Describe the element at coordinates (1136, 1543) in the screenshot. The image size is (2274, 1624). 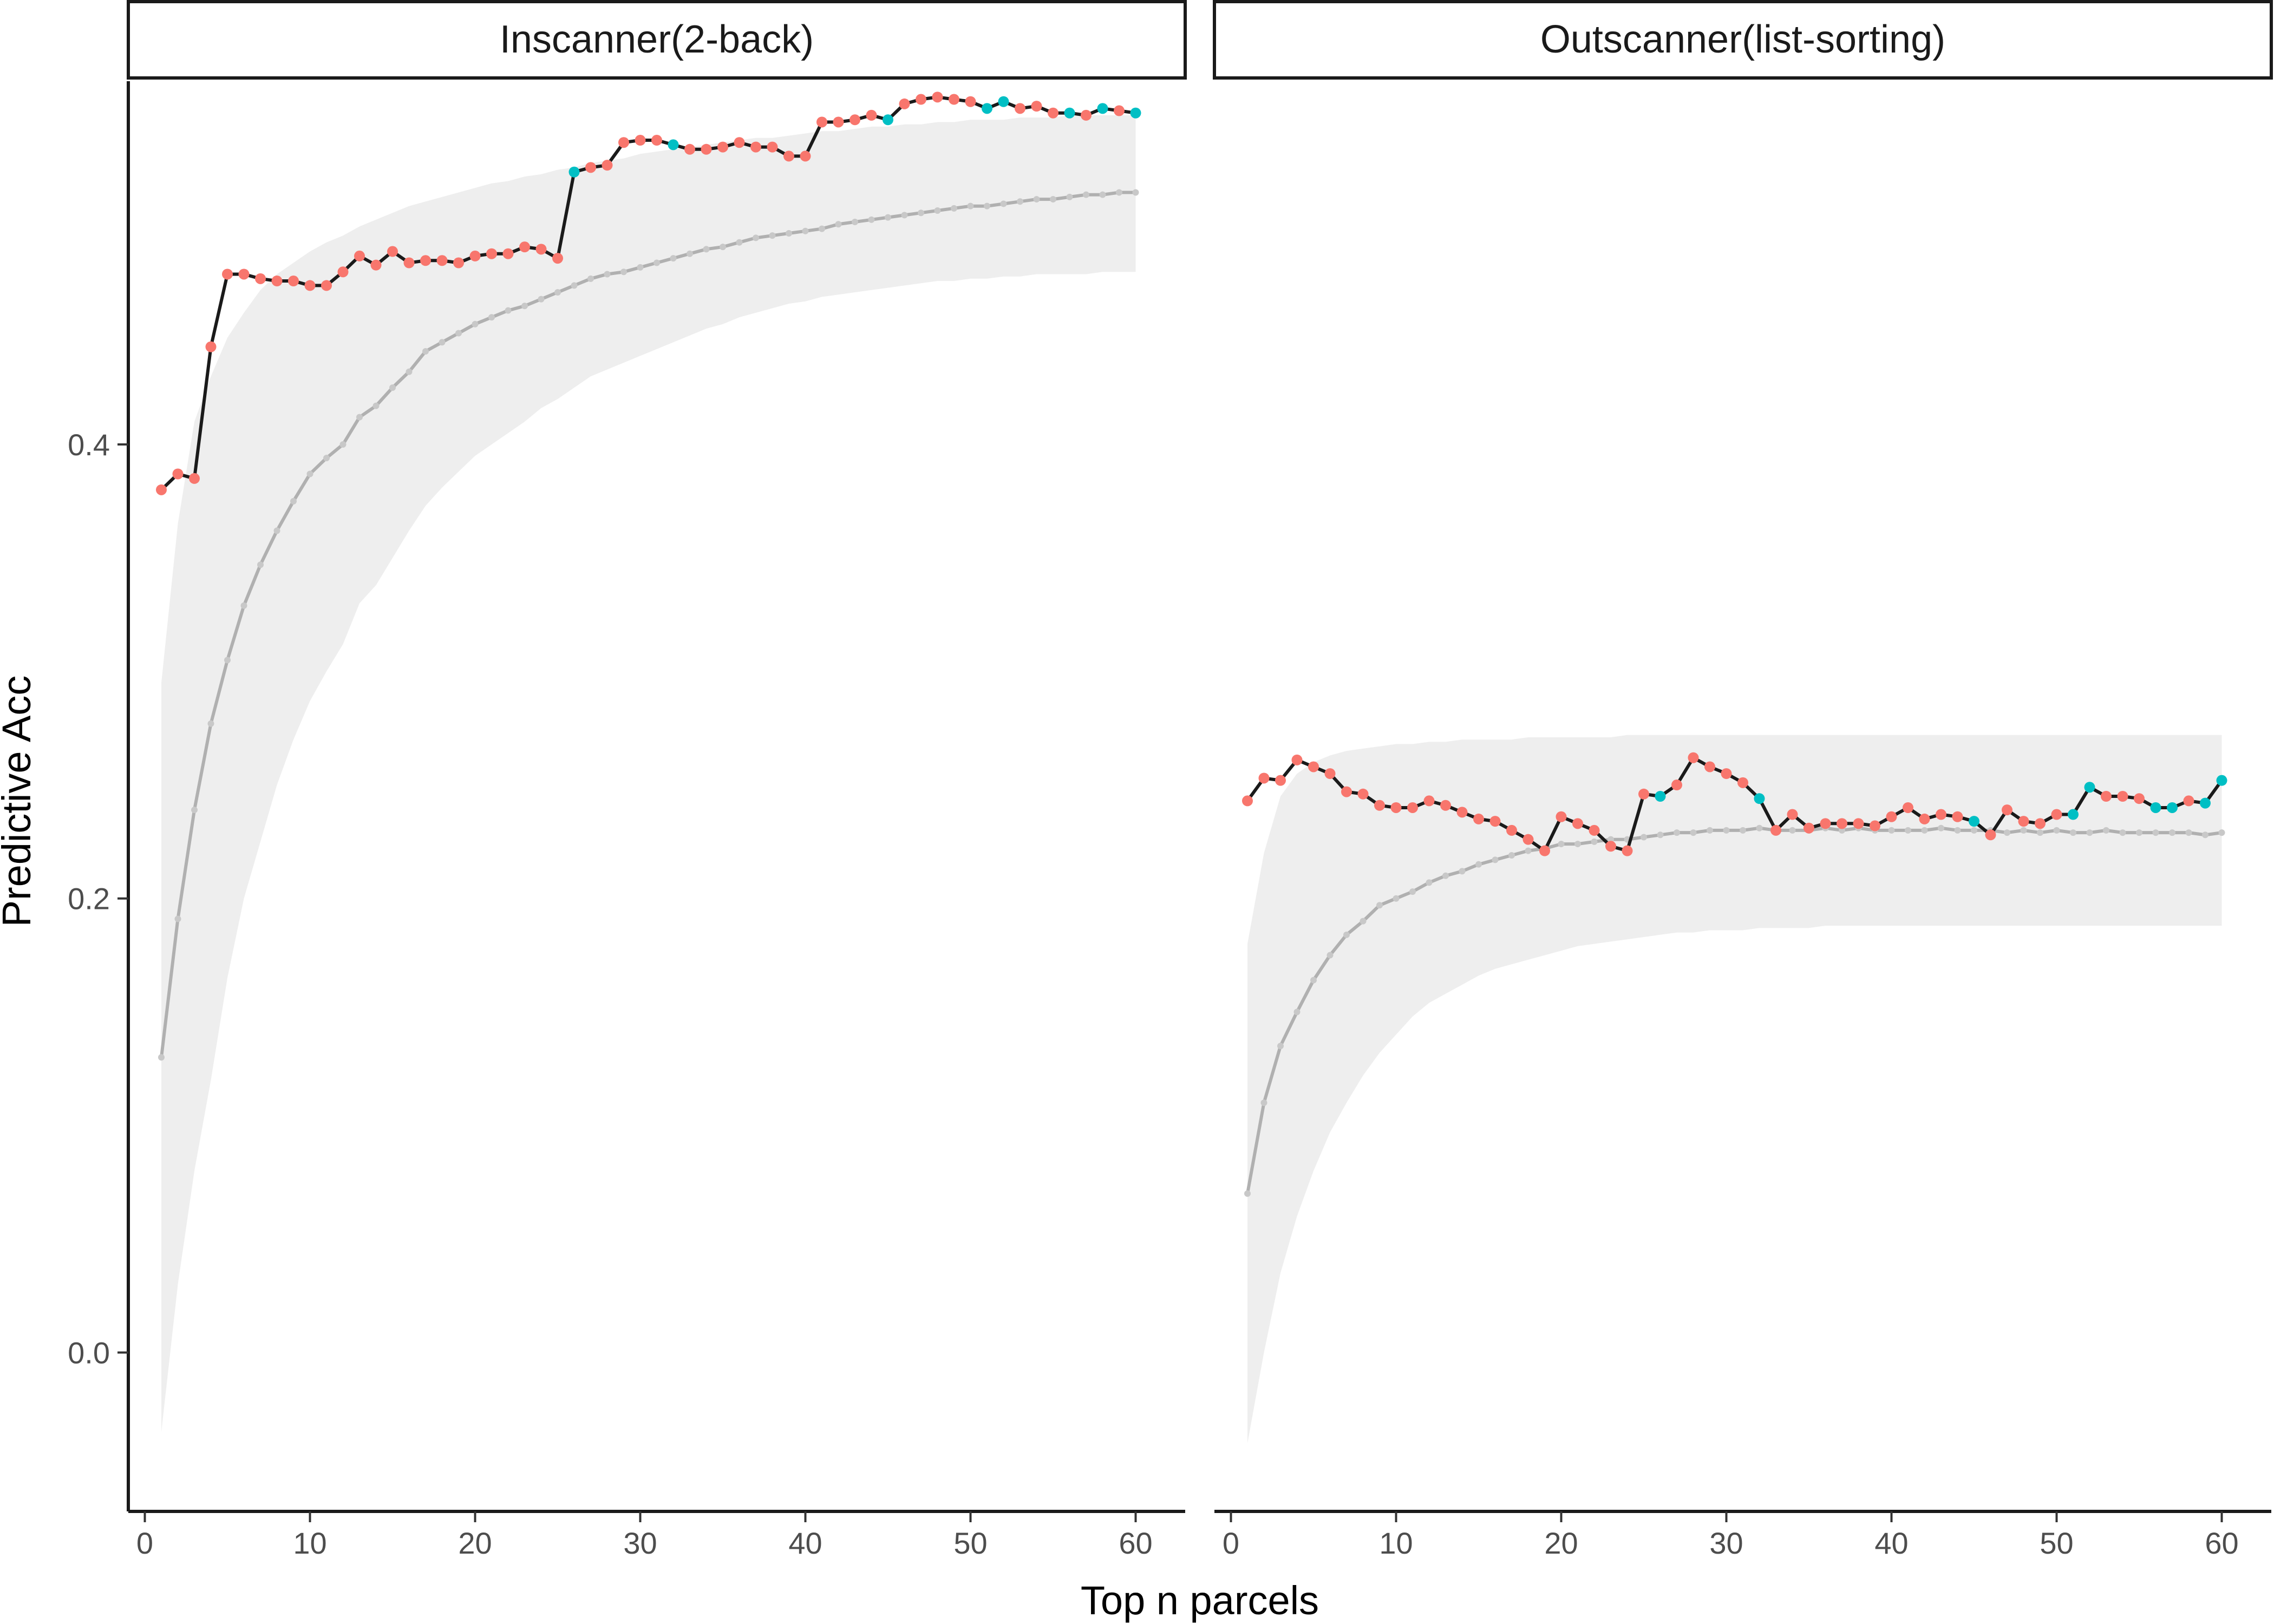
I see `x-tick-label: 60` at that location.